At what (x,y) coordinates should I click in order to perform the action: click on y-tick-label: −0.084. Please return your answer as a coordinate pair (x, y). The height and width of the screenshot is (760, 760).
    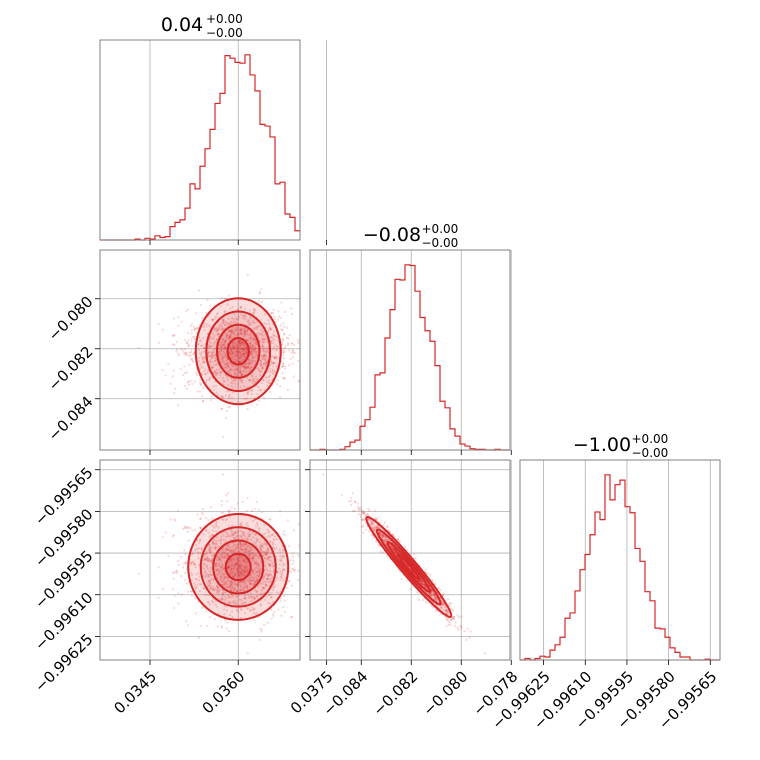
    Looking at the image, I should click on (71, 419).